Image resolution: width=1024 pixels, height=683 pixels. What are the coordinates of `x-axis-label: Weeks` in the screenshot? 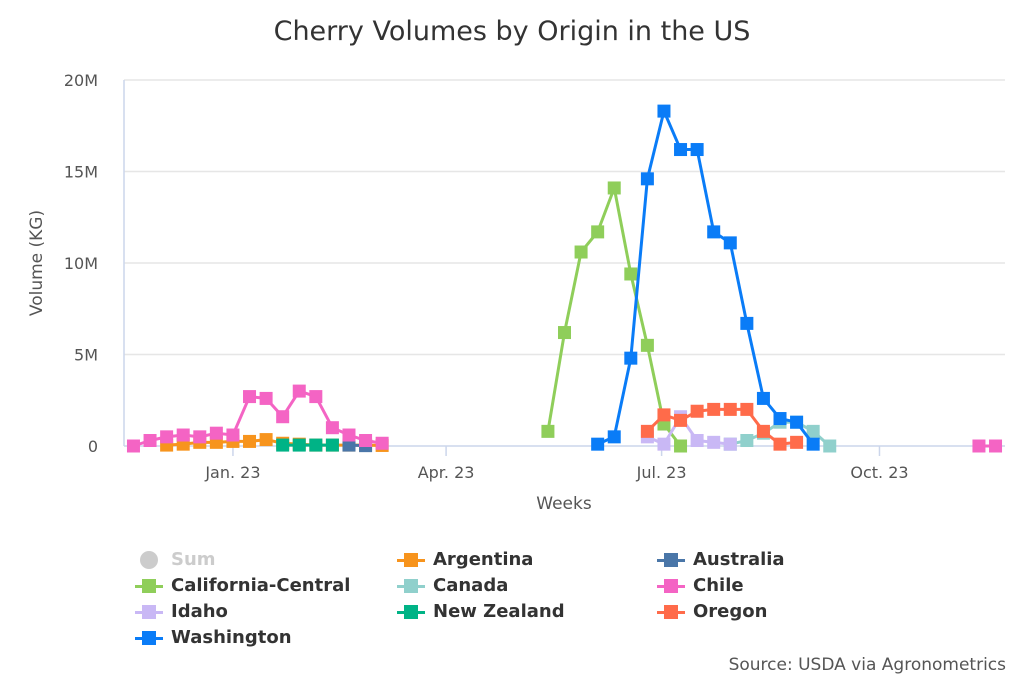 It's located at (564, 504).